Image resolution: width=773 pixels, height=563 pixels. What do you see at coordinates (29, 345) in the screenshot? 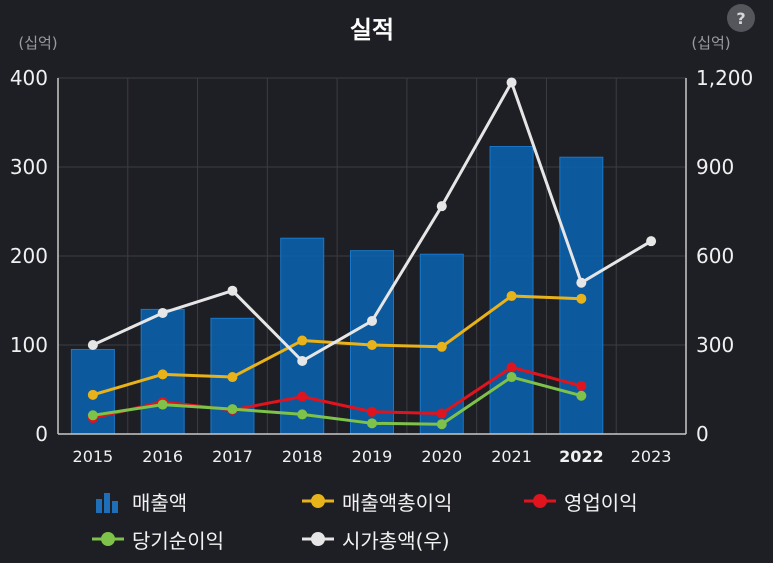
I see `y-left-tick-label: 100` at bounding box center [29, 345].